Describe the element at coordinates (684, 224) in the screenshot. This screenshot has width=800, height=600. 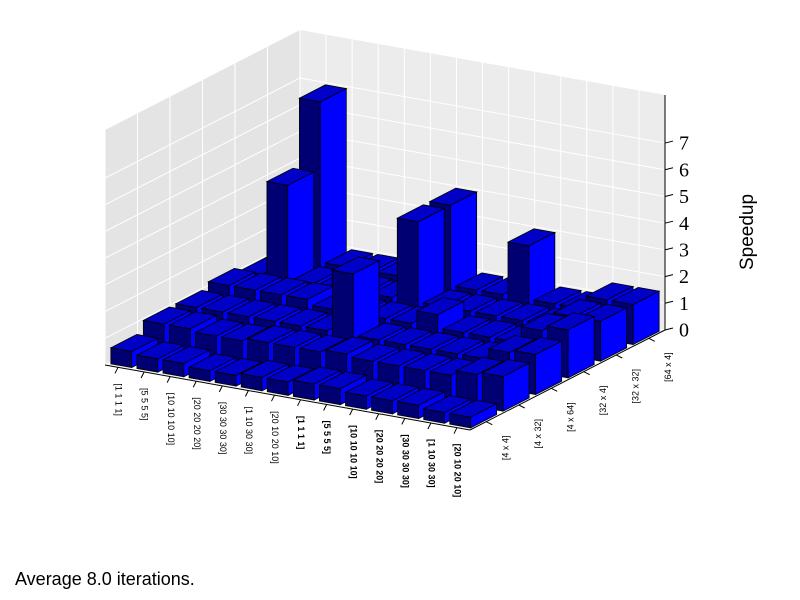
I see `z-tick-label: 4` at that location.